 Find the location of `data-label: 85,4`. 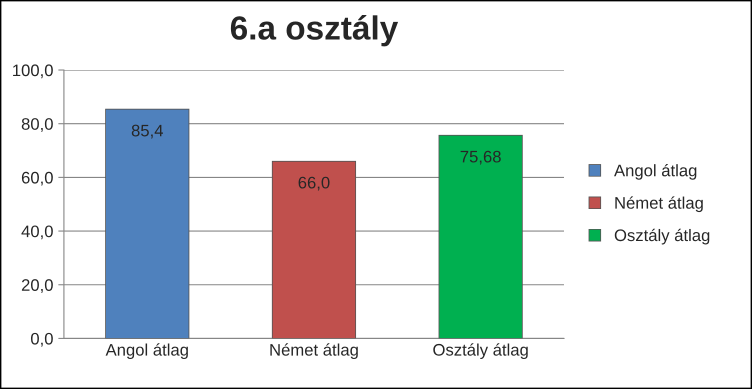

data-label: 85,4 is located at coordinates (147, 131).